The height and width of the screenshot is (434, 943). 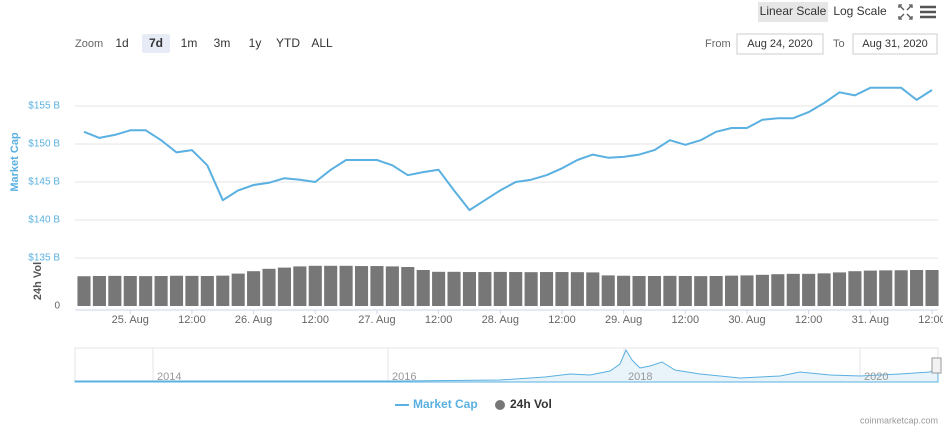 What do you see at coordinates (44, 258) in the screenshot?
I see `y-tick-label: $135 B` at bounding box center [44, 258].